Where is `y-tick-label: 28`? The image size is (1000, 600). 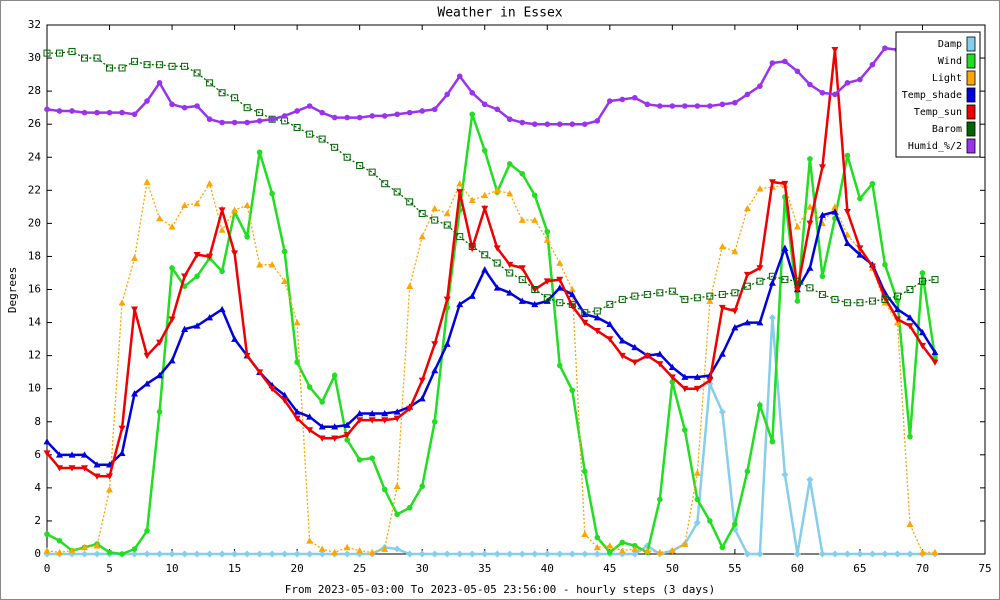 y-tick-label: 28 is located at coordinates (34, 90).